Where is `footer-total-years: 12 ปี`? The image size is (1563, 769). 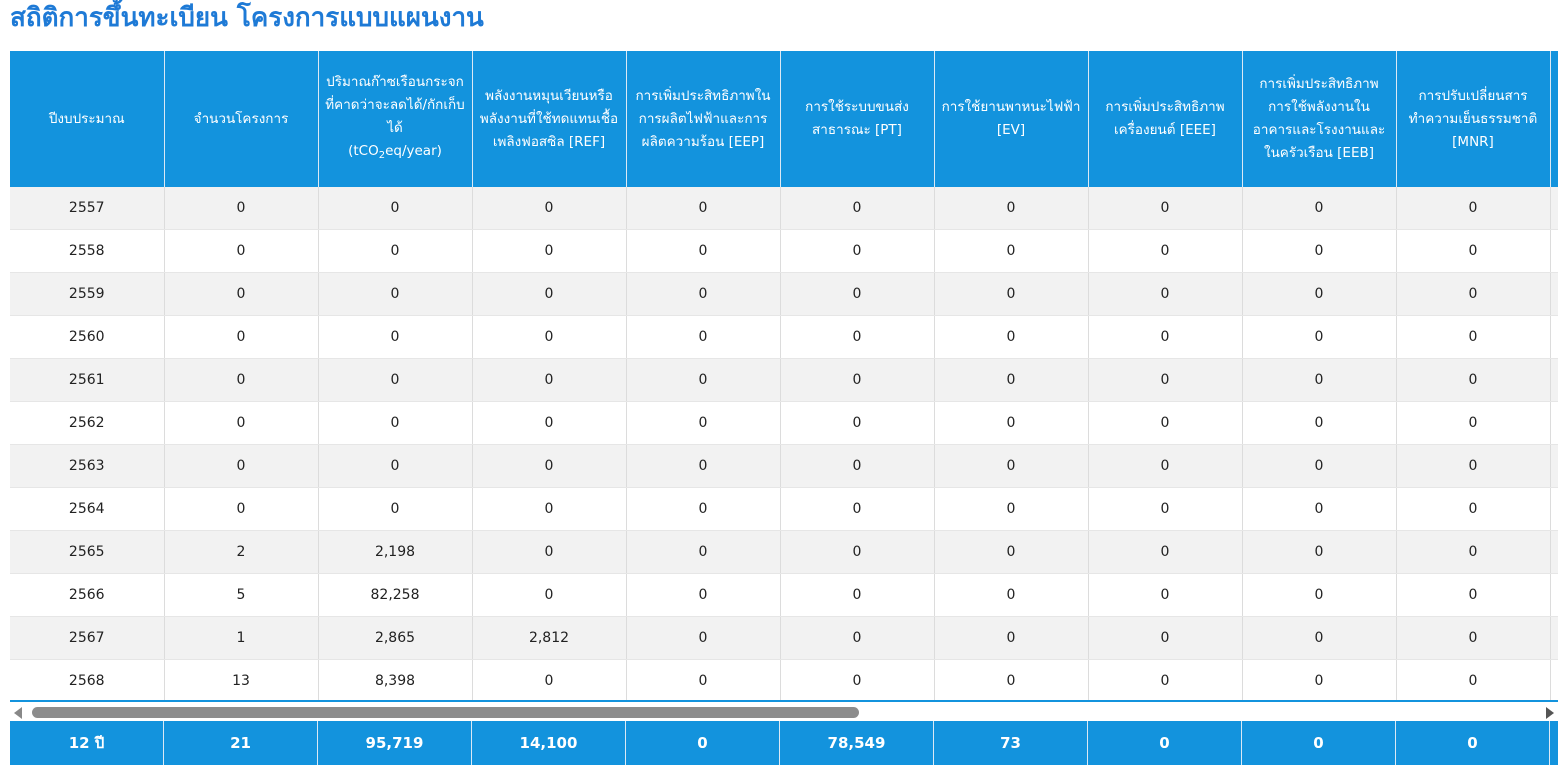 footer-total-years: 12 ปี is located at coordinates (87, 743).